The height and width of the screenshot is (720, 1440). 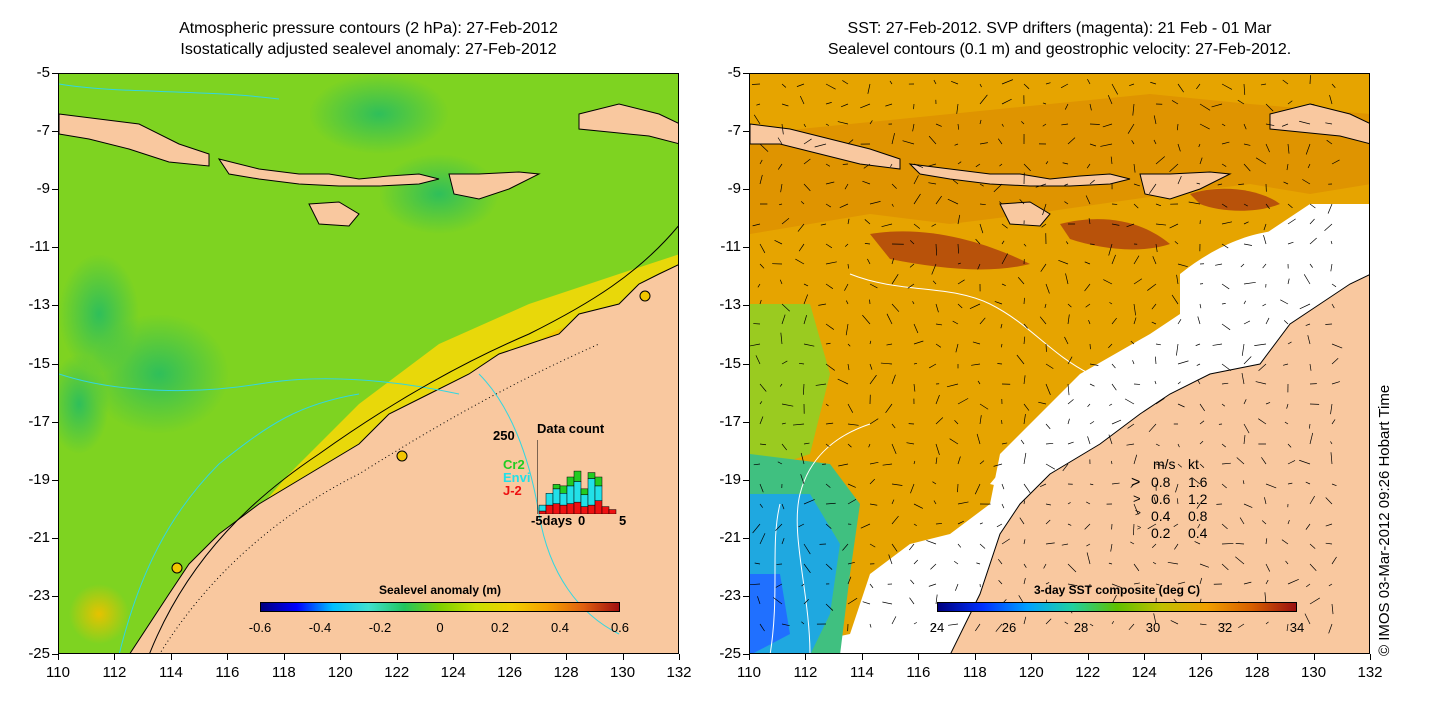 I want to click on velocity-legend-header-ms: m/s, so click(x=1164, y=464).